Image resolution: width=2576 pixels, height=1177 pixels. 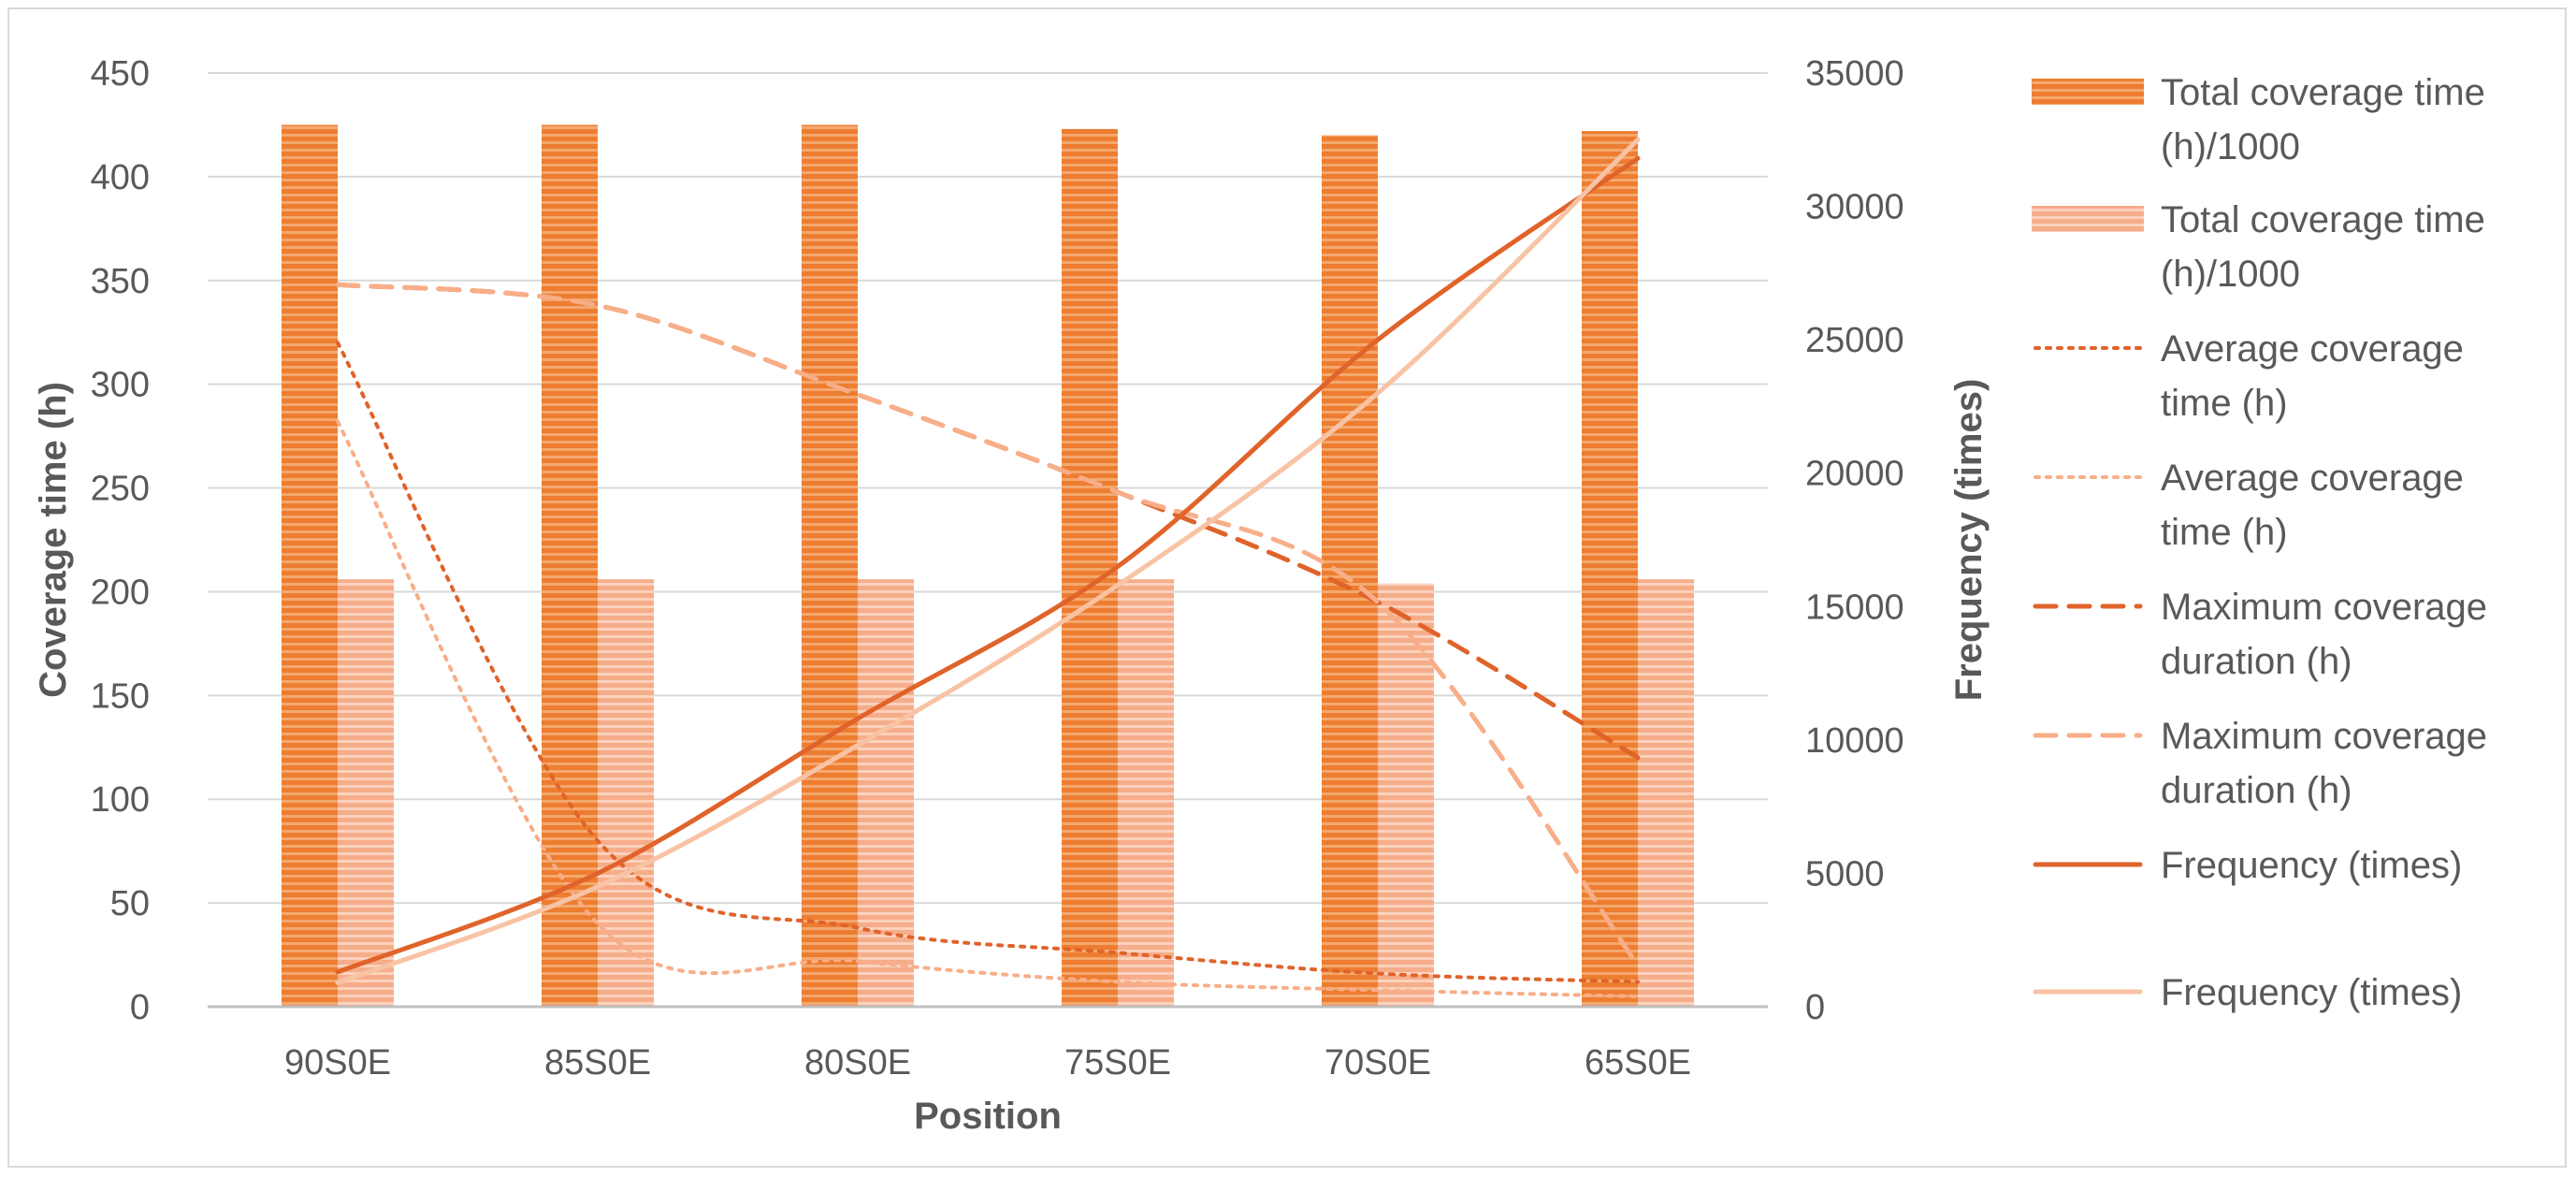 I want to click on bar-1-65S0E, so click(x=1610, y=569).